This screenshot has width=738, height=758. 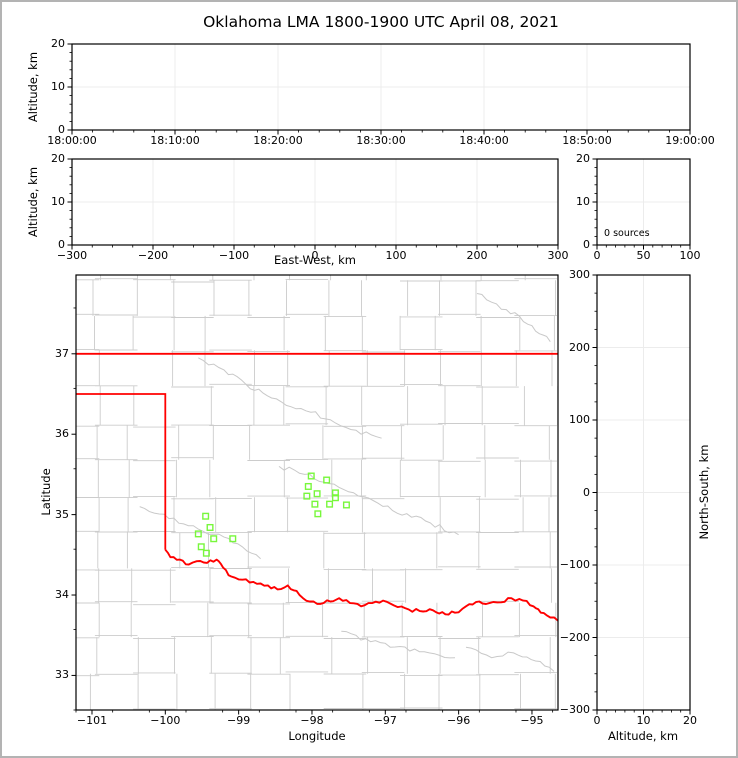 I want to click on x-tick-label: 18:00:00, so click(x=72, y=140).